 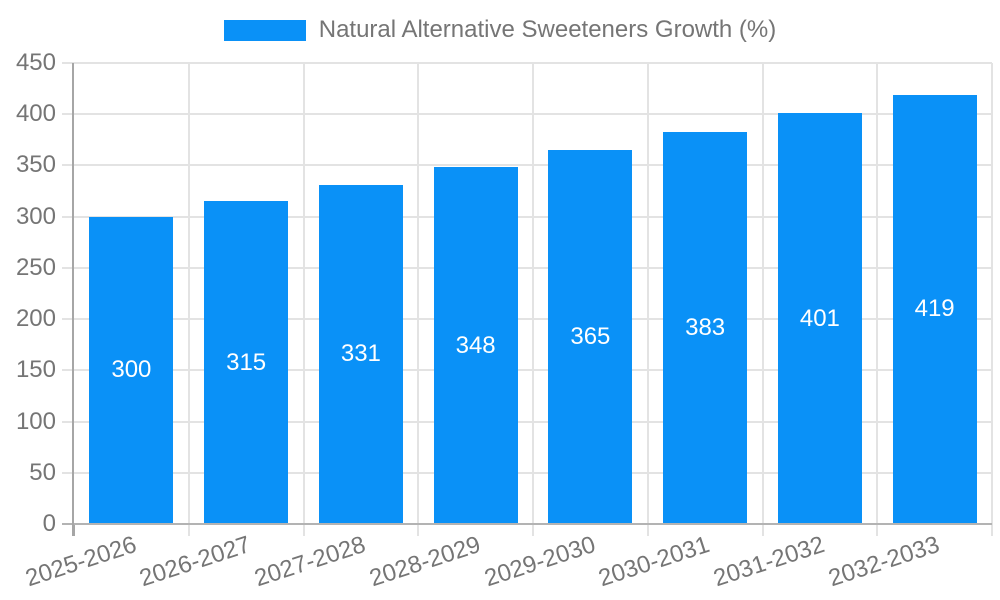 What do you see at coordinates (310, 562) in the screenshot?
I see `x-axis-tick-label: 2027-2028` at bounding box center [310, 562].